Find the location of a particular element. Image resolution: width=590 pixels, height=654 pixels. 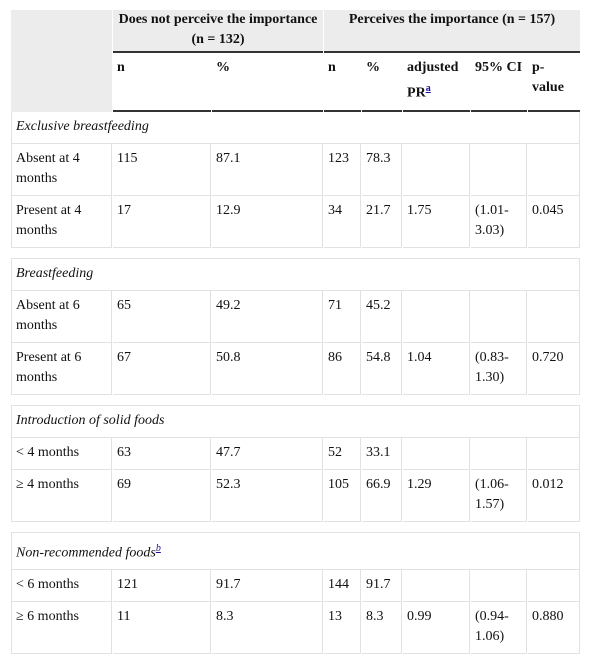

data-cell: 49.2 is located at coordinates (268, 316).